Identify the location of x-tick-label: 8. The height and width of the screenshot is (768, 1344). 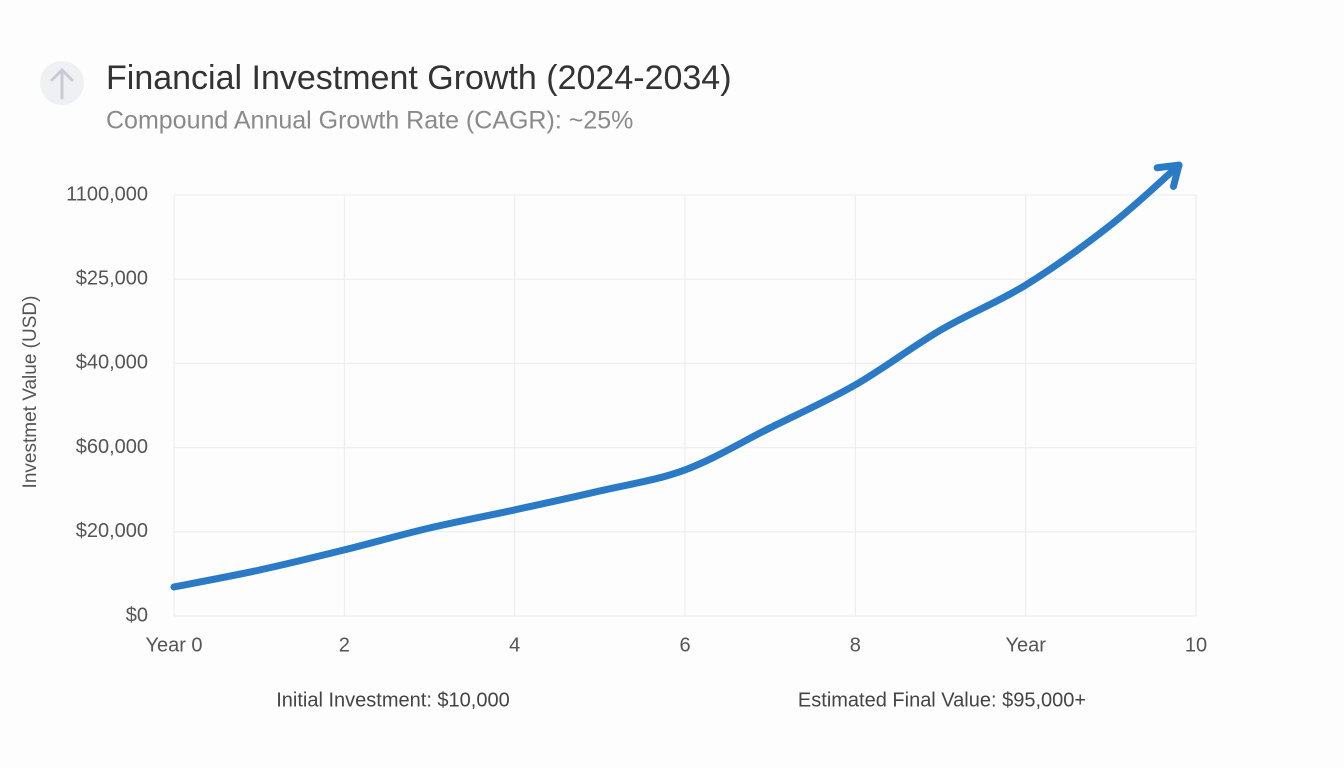
(855, 645).